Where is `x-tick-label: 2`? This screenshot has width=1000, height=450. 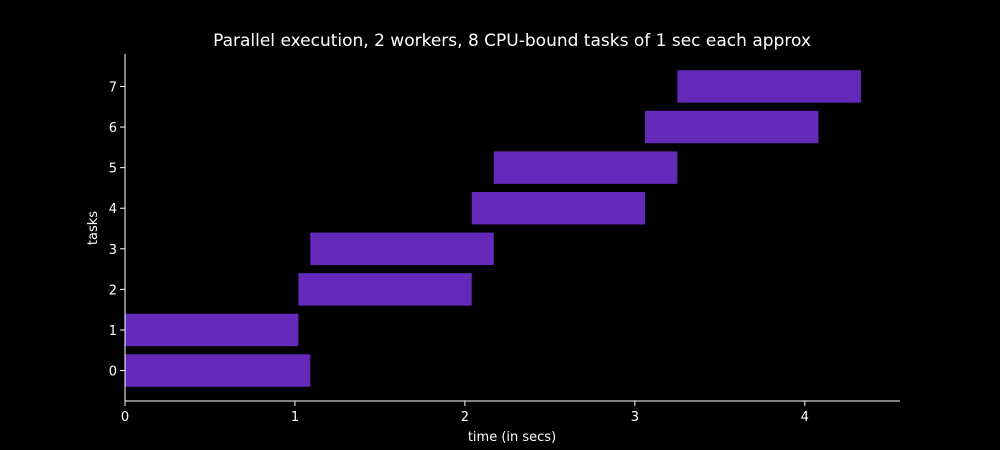
x-tick-label: 2 is located at coordinates (465, 417).